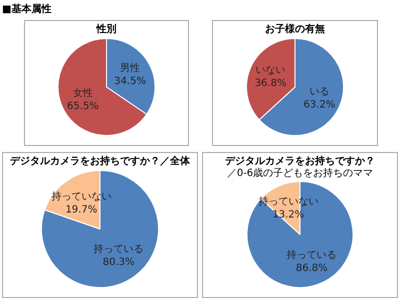 The width and height of the screenshot is (400, 300). I want to click on data-label: 86.8%, so click(312, 268).